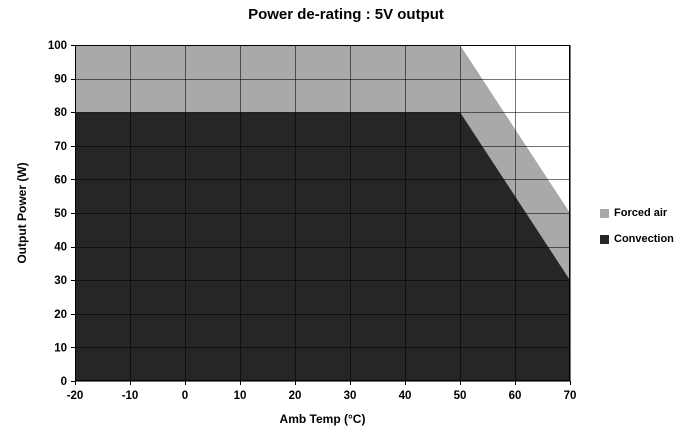 The height and width of the screenshot is (436, 692). Describe the element at coordinates (346, 14) in the screenshot. I see `chart-title: Power de-rating : 5V output` at that location.